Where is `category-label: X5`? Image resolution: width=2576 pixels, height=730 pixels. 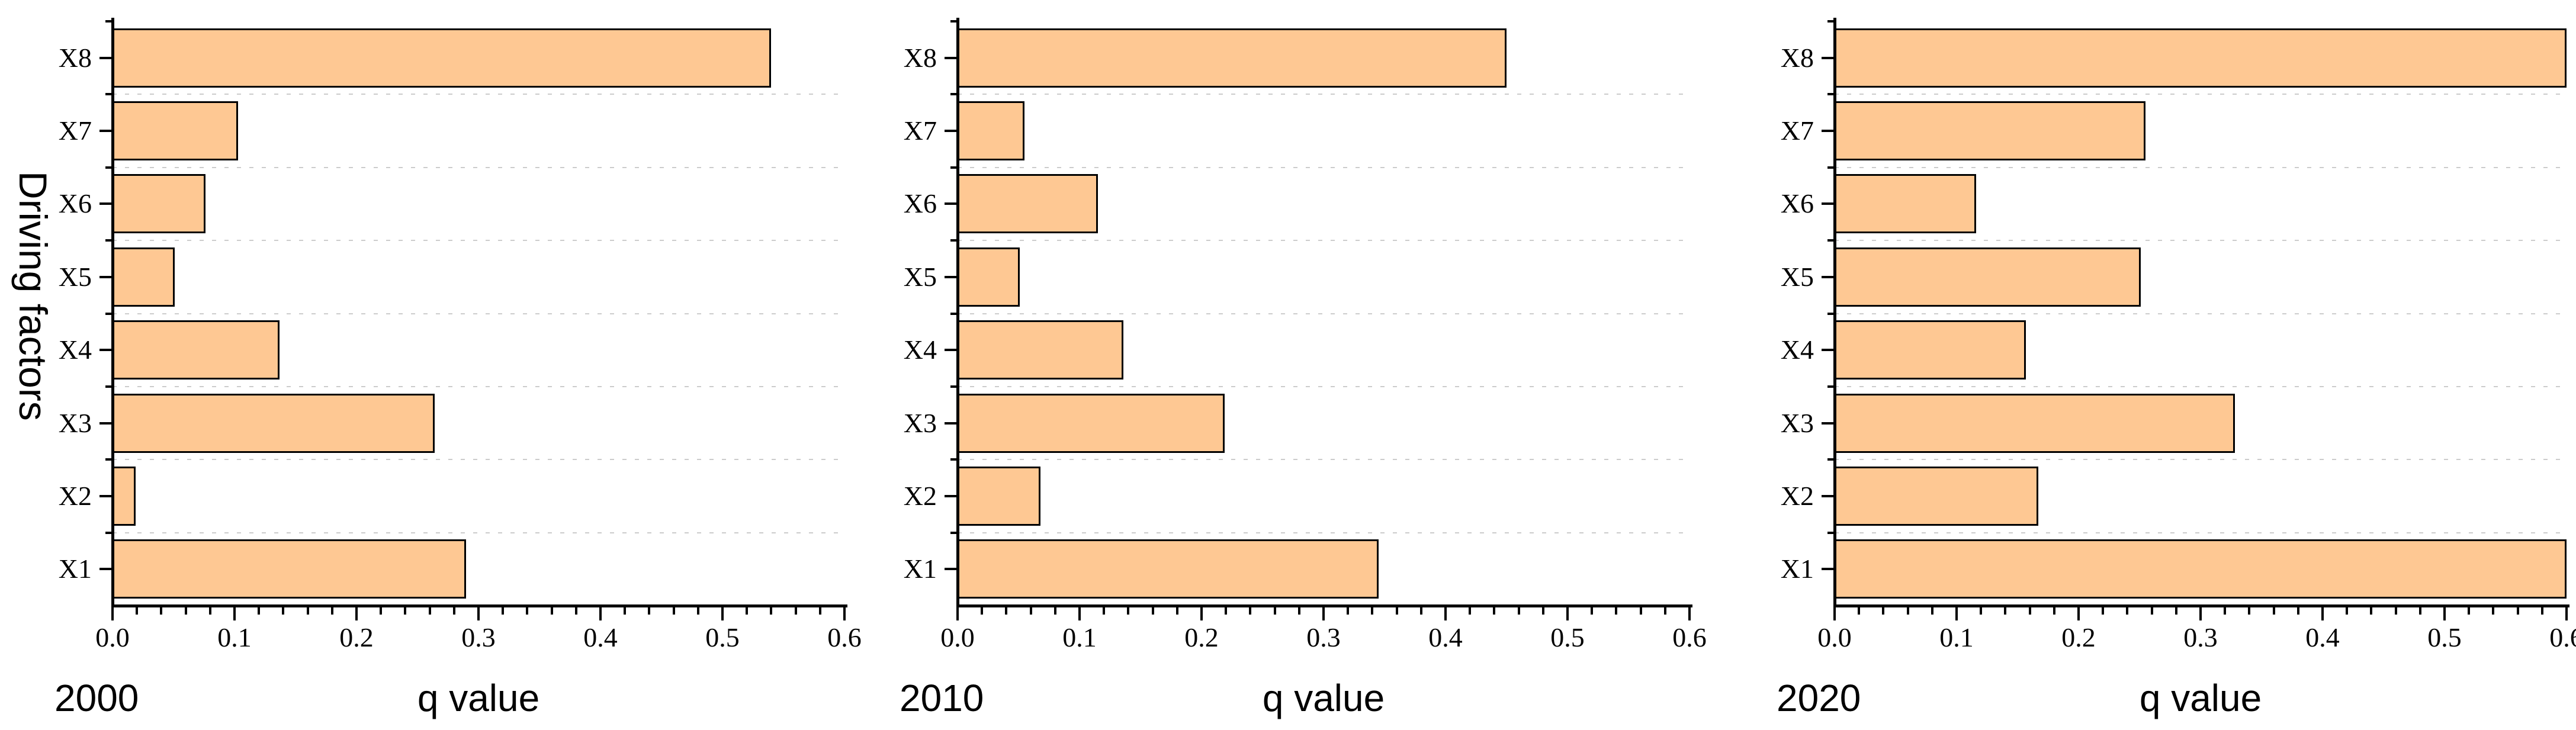
category-label: X5 is located at coordinates (75, 276).